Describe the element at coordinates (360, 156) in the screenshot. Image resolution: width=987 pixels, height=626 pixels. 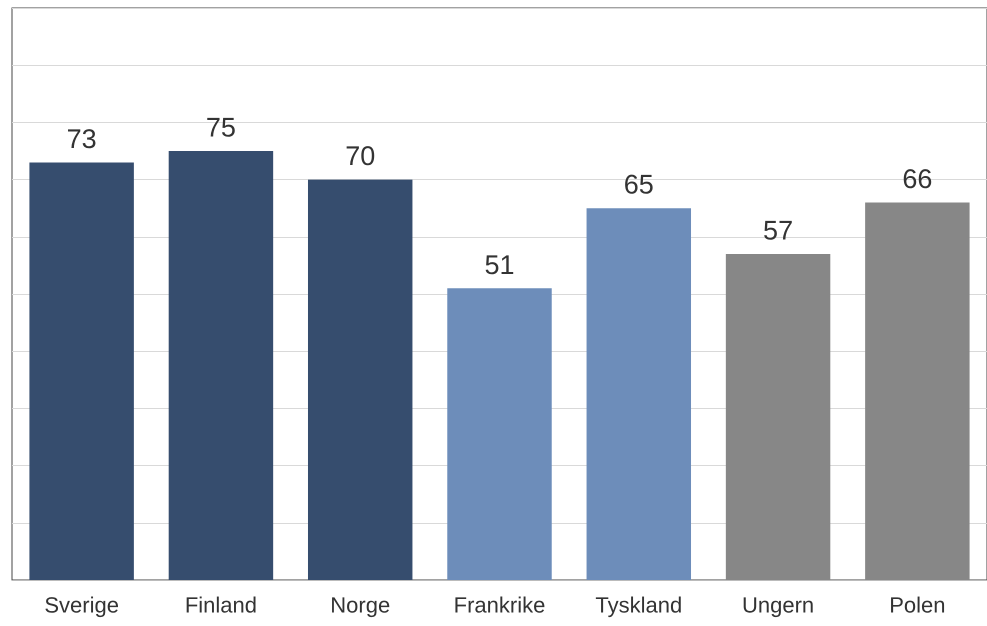
I see `data-label: 70` at that location.